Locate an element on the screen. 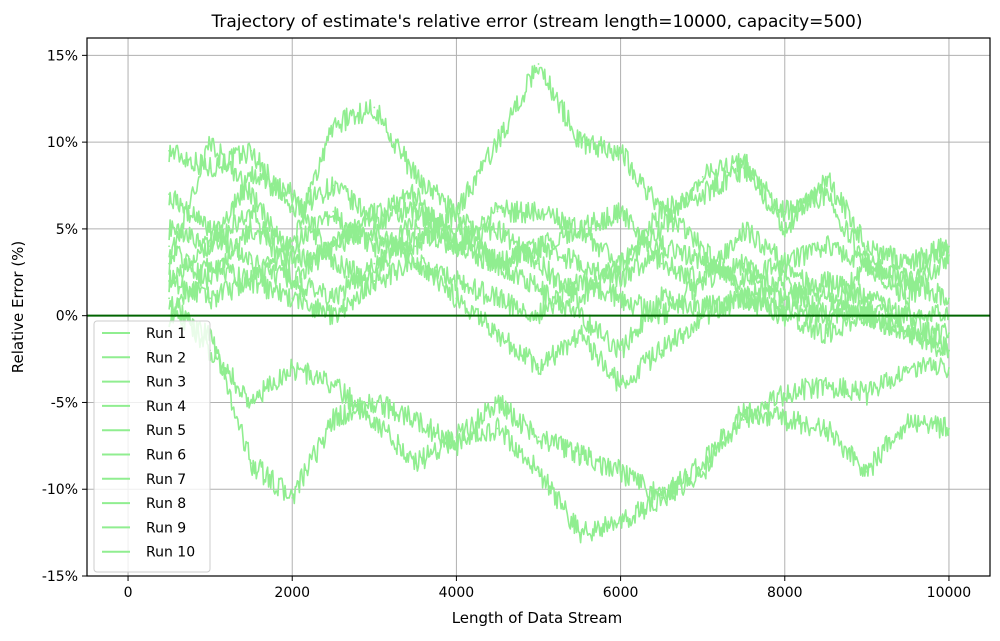 This screenshot has width=1000, height=641. legend-label: Run 4 is located at coordinates (166, 407).